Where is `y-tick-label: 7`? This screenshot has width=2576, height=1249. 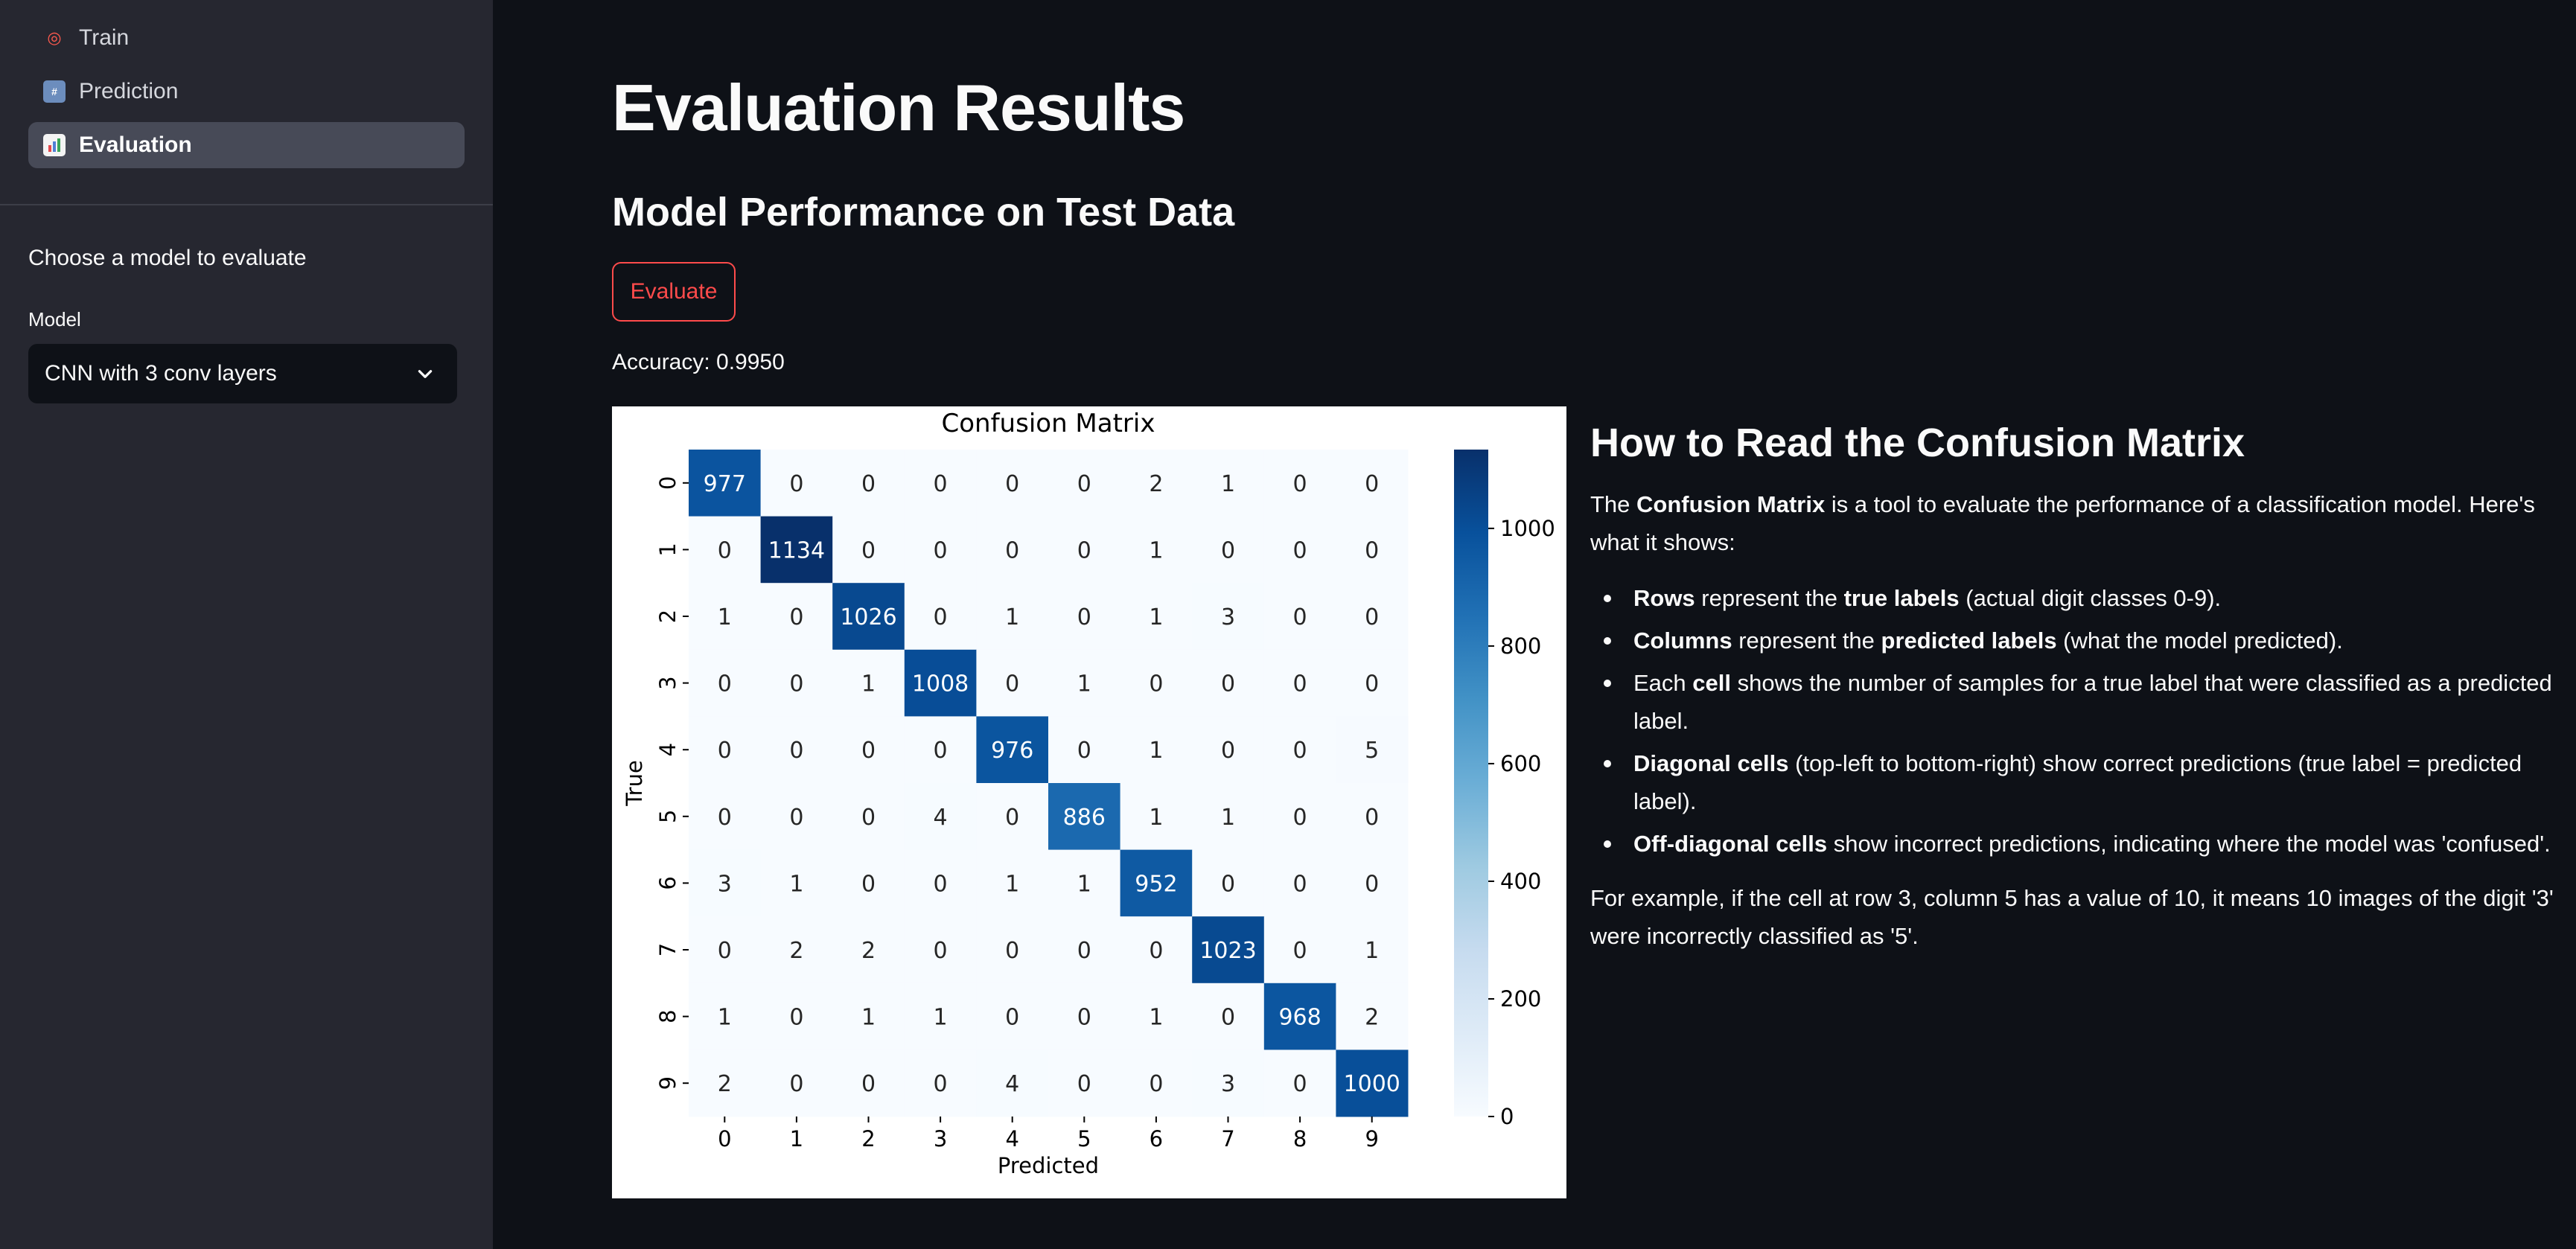 y-tick-label: 7 is located at coordinates (667, 950).